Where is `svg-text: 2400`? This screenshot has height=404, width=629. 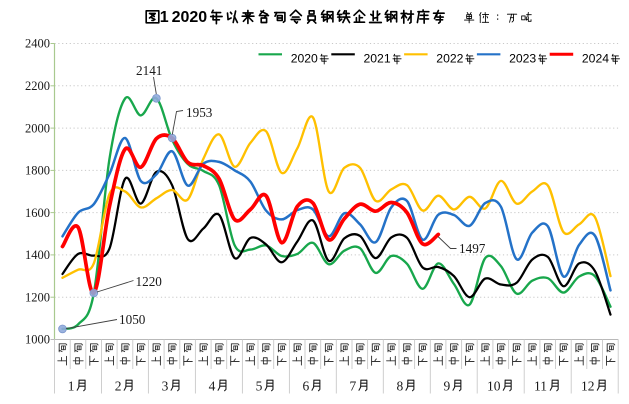
svg-text: 2400 is located at coordinates (37, 44).